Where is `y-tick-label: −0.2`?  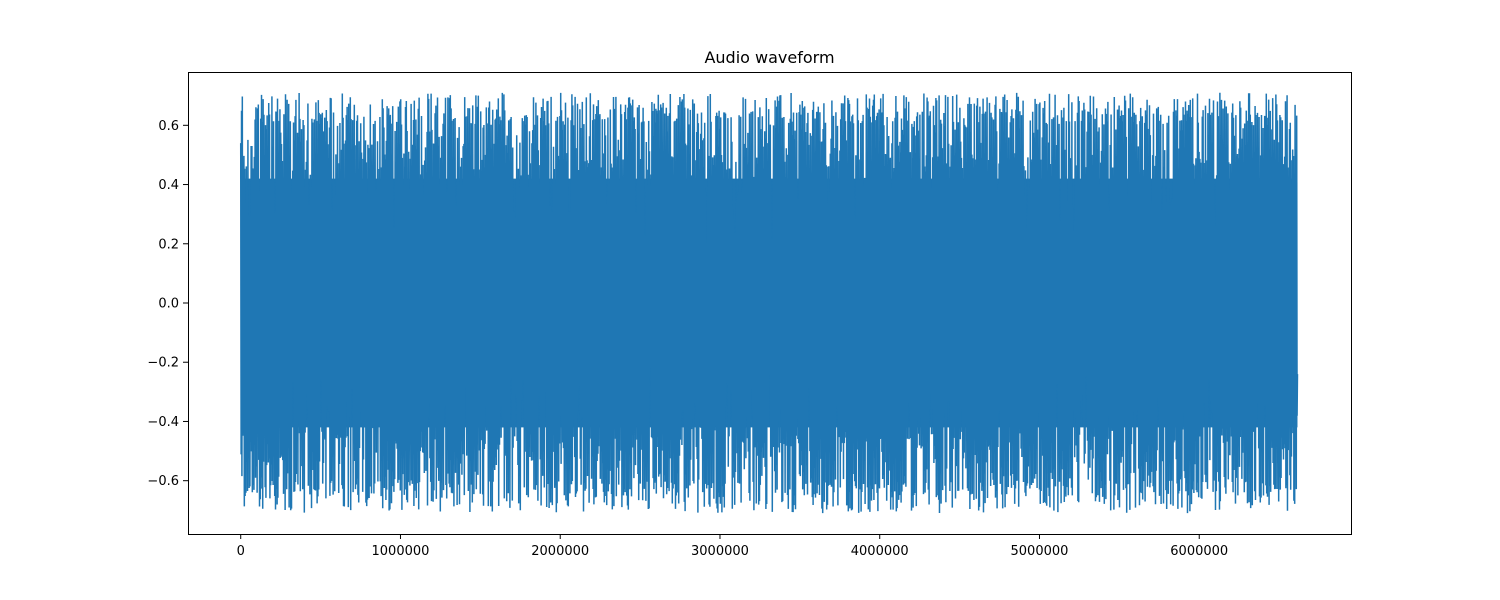 y-tick-label: −0.2 is located at coordinates (163, 363).